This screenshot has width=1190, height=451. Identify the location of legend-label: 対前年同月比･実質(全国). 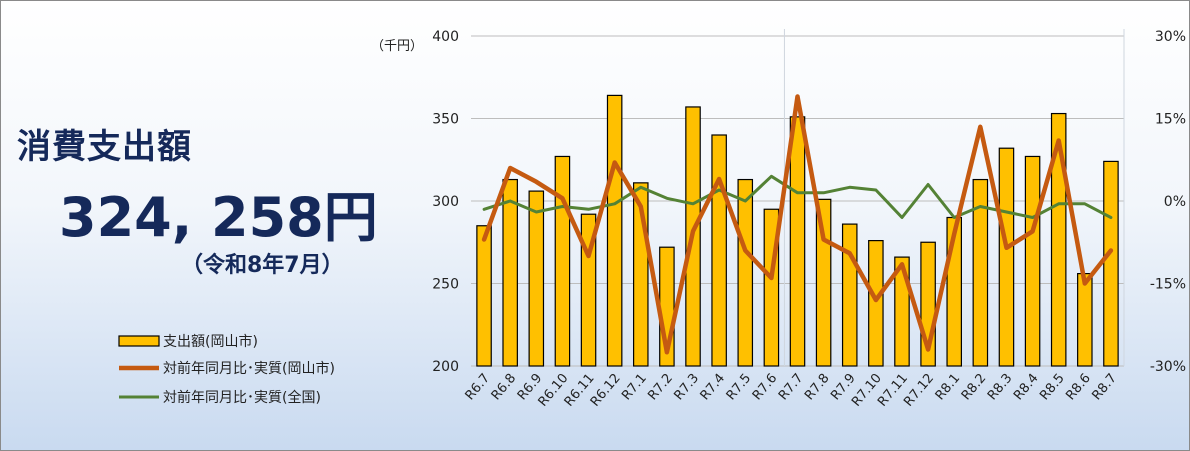
(242, 397).